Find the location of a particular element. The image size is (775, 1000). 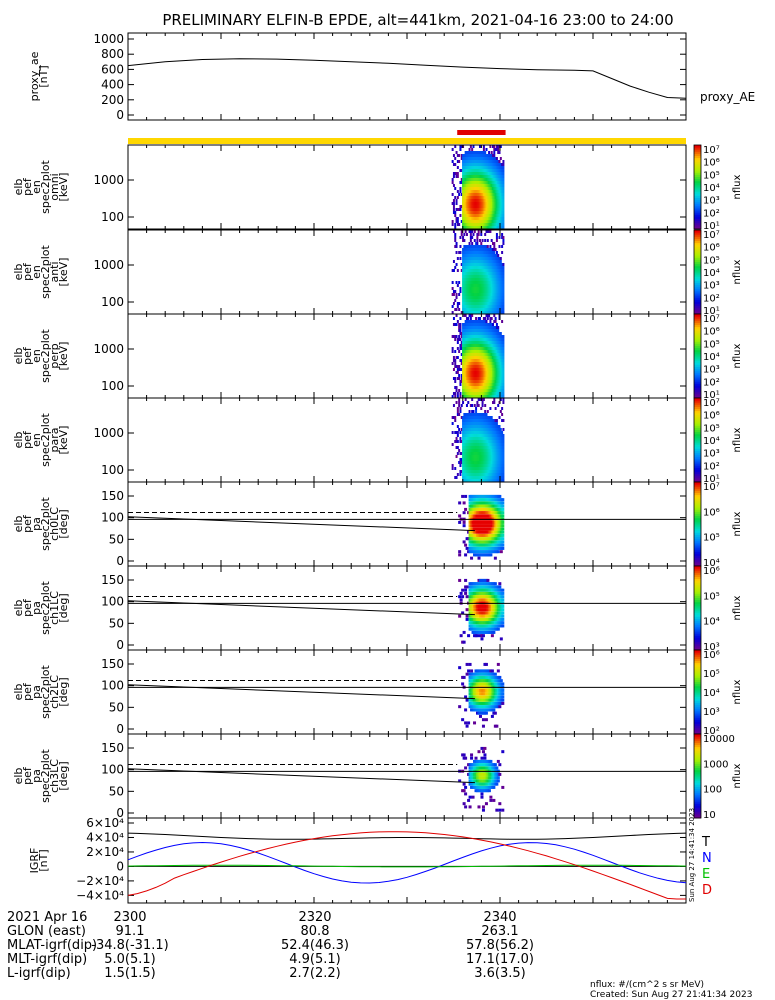

axis-label: en is located at coordinates (36, 187).